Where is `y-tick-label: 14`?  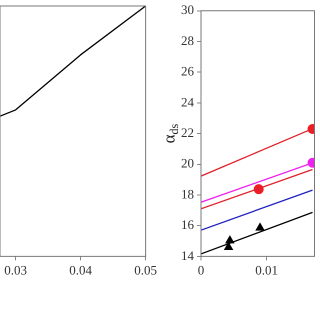 y-tick-label: 14 is located at coordinates (187, 255).